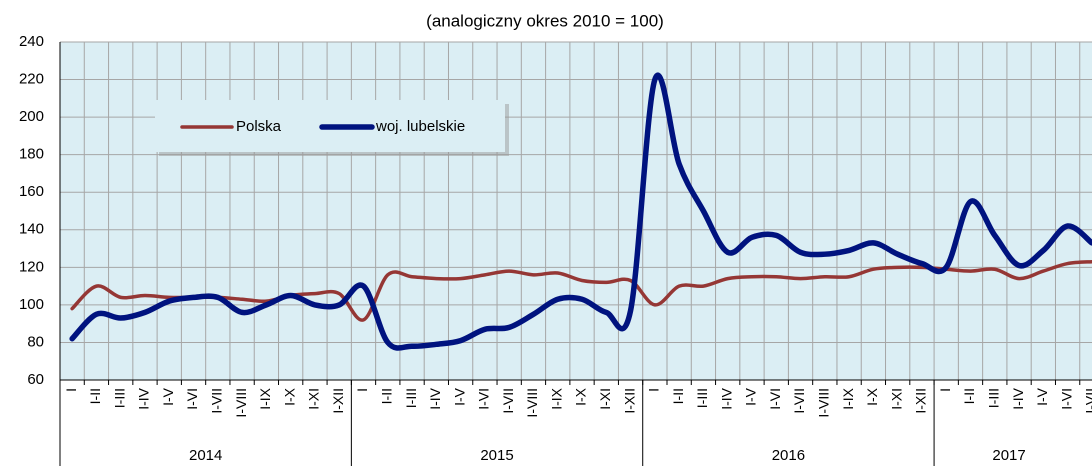 The height and width of the screenshot is (466, 1092). I want to click on y-tick-label: 200, so click(31, 116).